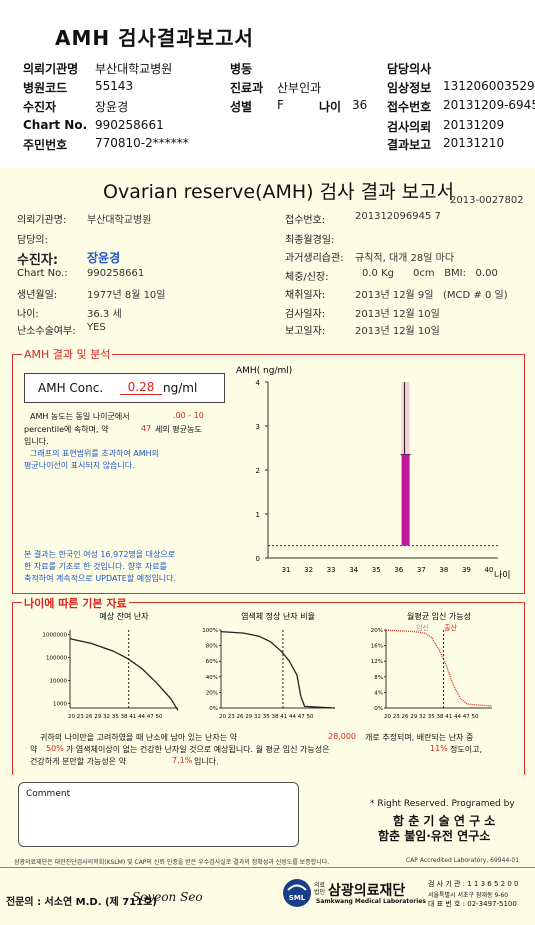 The image size is (535, 925). Describe the element at coordinates (42, 273) in the screenshot. I see `r-label-chart: Chart No.:` at that location.